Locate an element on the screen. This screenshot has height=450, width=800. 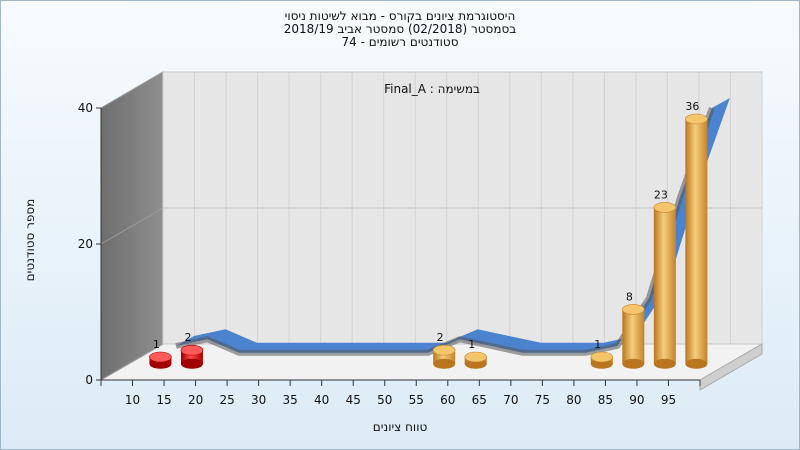
x-tick-label: 15 is located at coordinates (163, 400).